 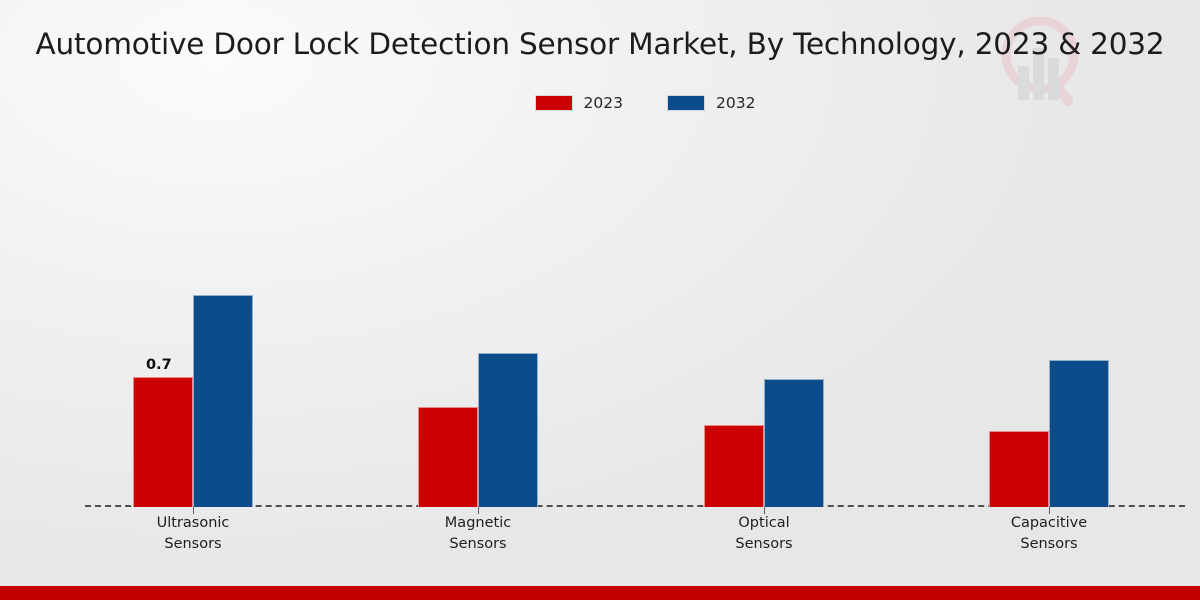 What do you see at coordinates (764, 534) in the screenshot?
I see `x-axis-label-optical-sensors: Optical Sensors` at bounding box center [764, 534].